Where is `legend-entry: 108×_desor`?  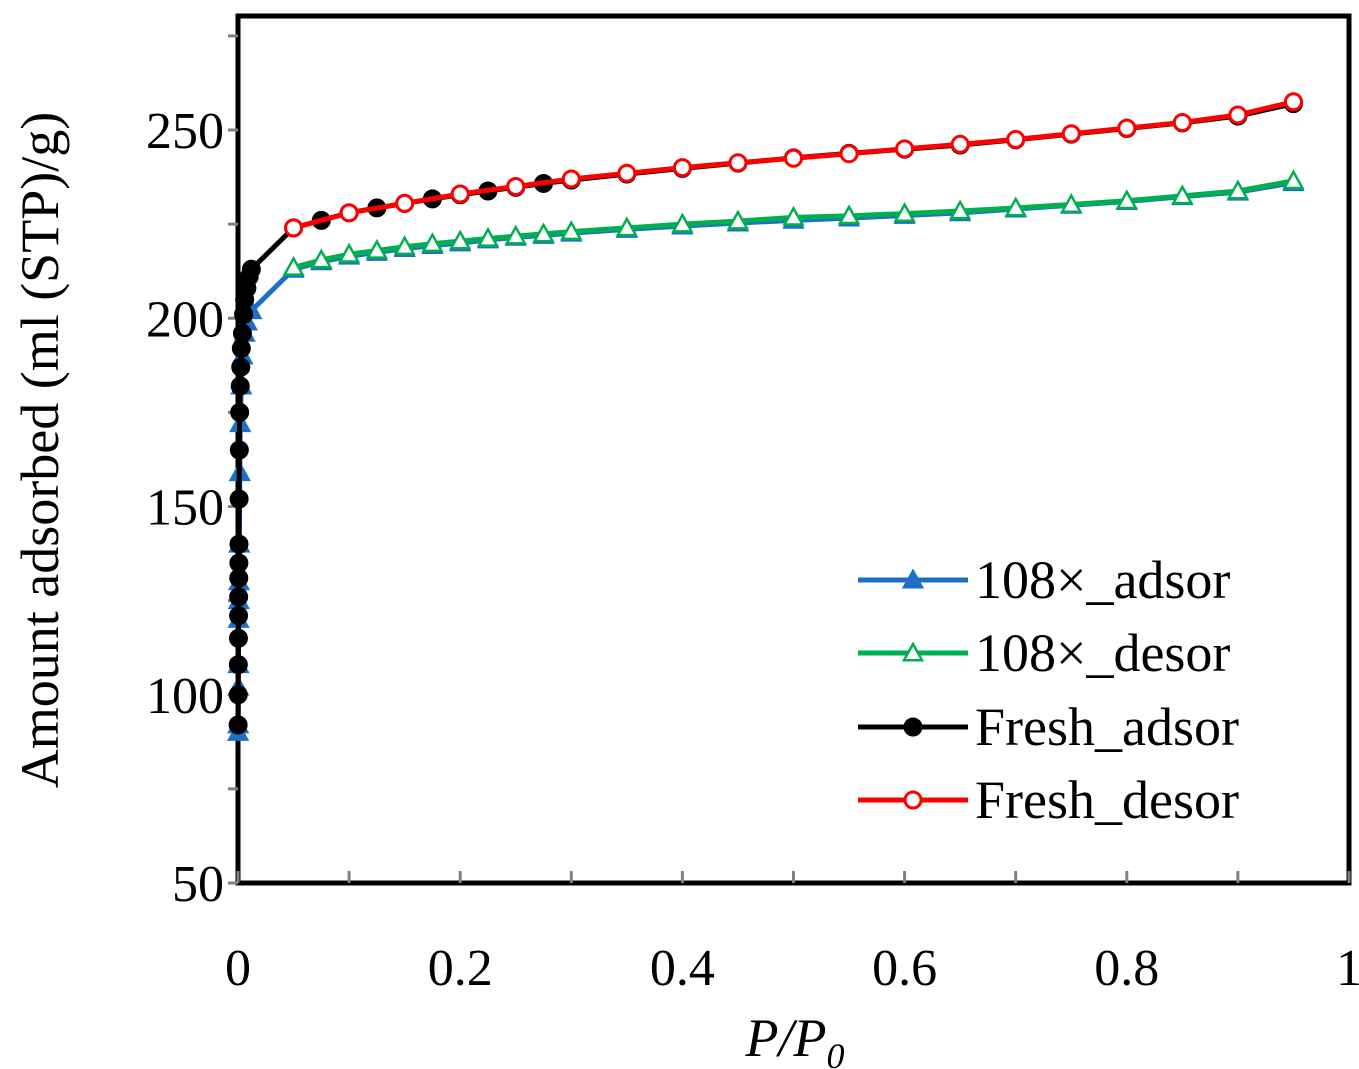 legend-entry: 108×_desor is located at coordinates (1044, 653).